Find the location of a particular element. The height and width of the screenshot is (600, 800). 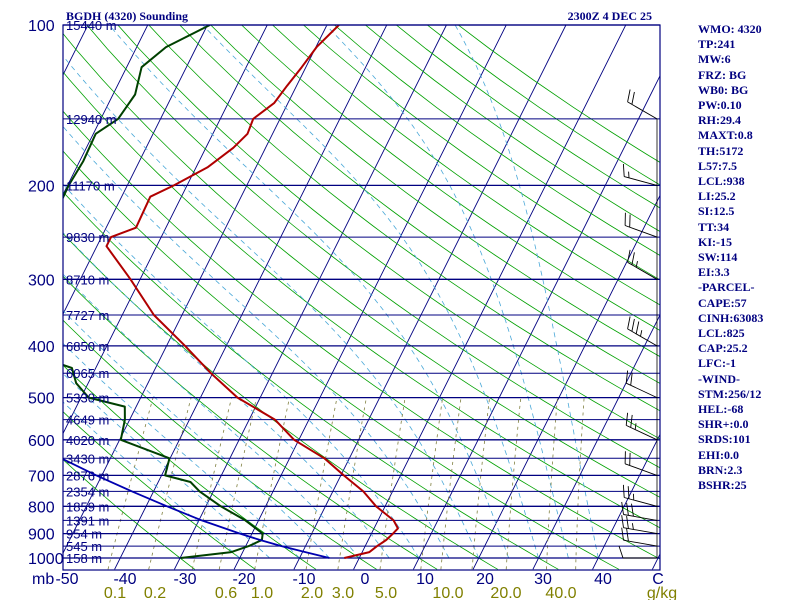

height-label: 1859 m is located at coordinates (87, 506).